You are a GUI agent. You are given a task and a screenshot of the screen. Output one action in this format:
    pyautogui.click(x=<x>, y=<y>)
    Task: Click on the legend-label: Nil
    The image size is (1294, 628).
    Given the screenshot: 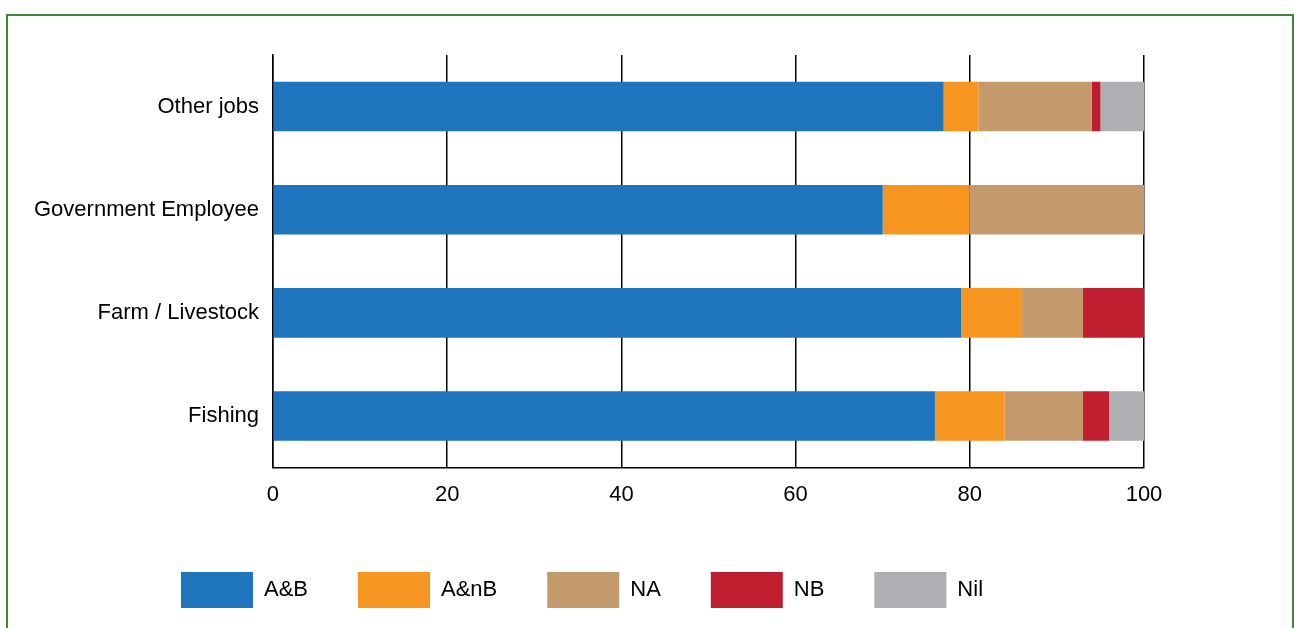 What is the action you would take?
    pyautogui.click(x=970, y=589)
    